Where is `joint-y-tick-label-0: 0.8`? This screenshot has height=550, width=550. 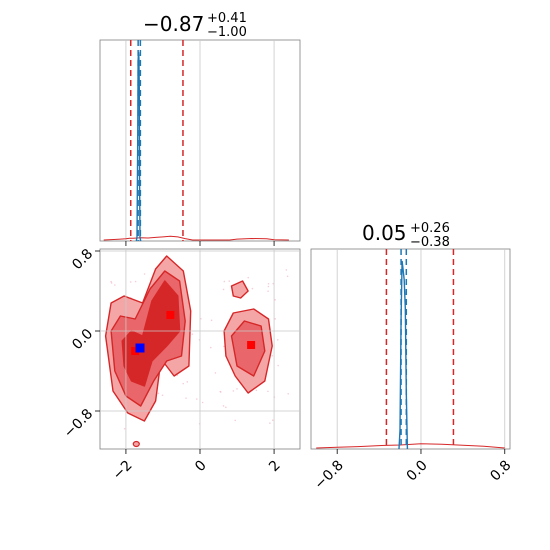 joint-y-tick-label-0: 0.8 is located at coordinates (82, 259).